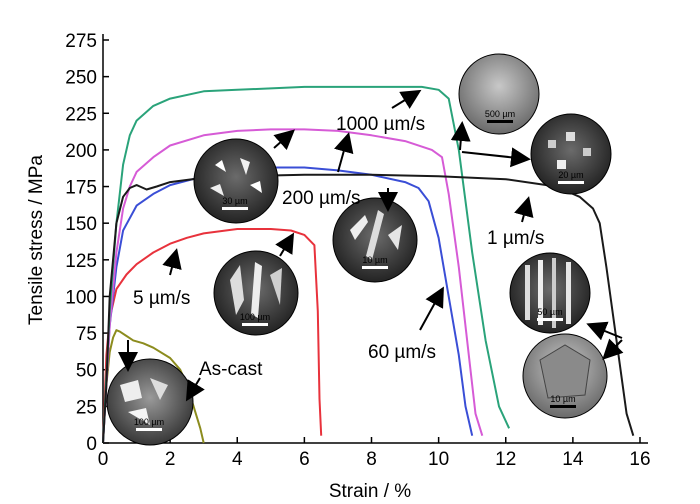 This screenshot has height=504, width=700. I want to click on micrograph-1um-a: 50 µm, so click(550, 293).